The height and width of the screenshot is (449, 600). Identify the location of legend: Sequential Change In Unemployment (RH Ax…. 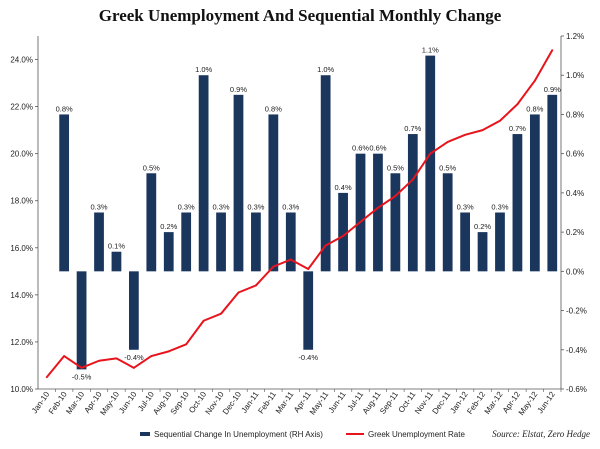
(365, 434).